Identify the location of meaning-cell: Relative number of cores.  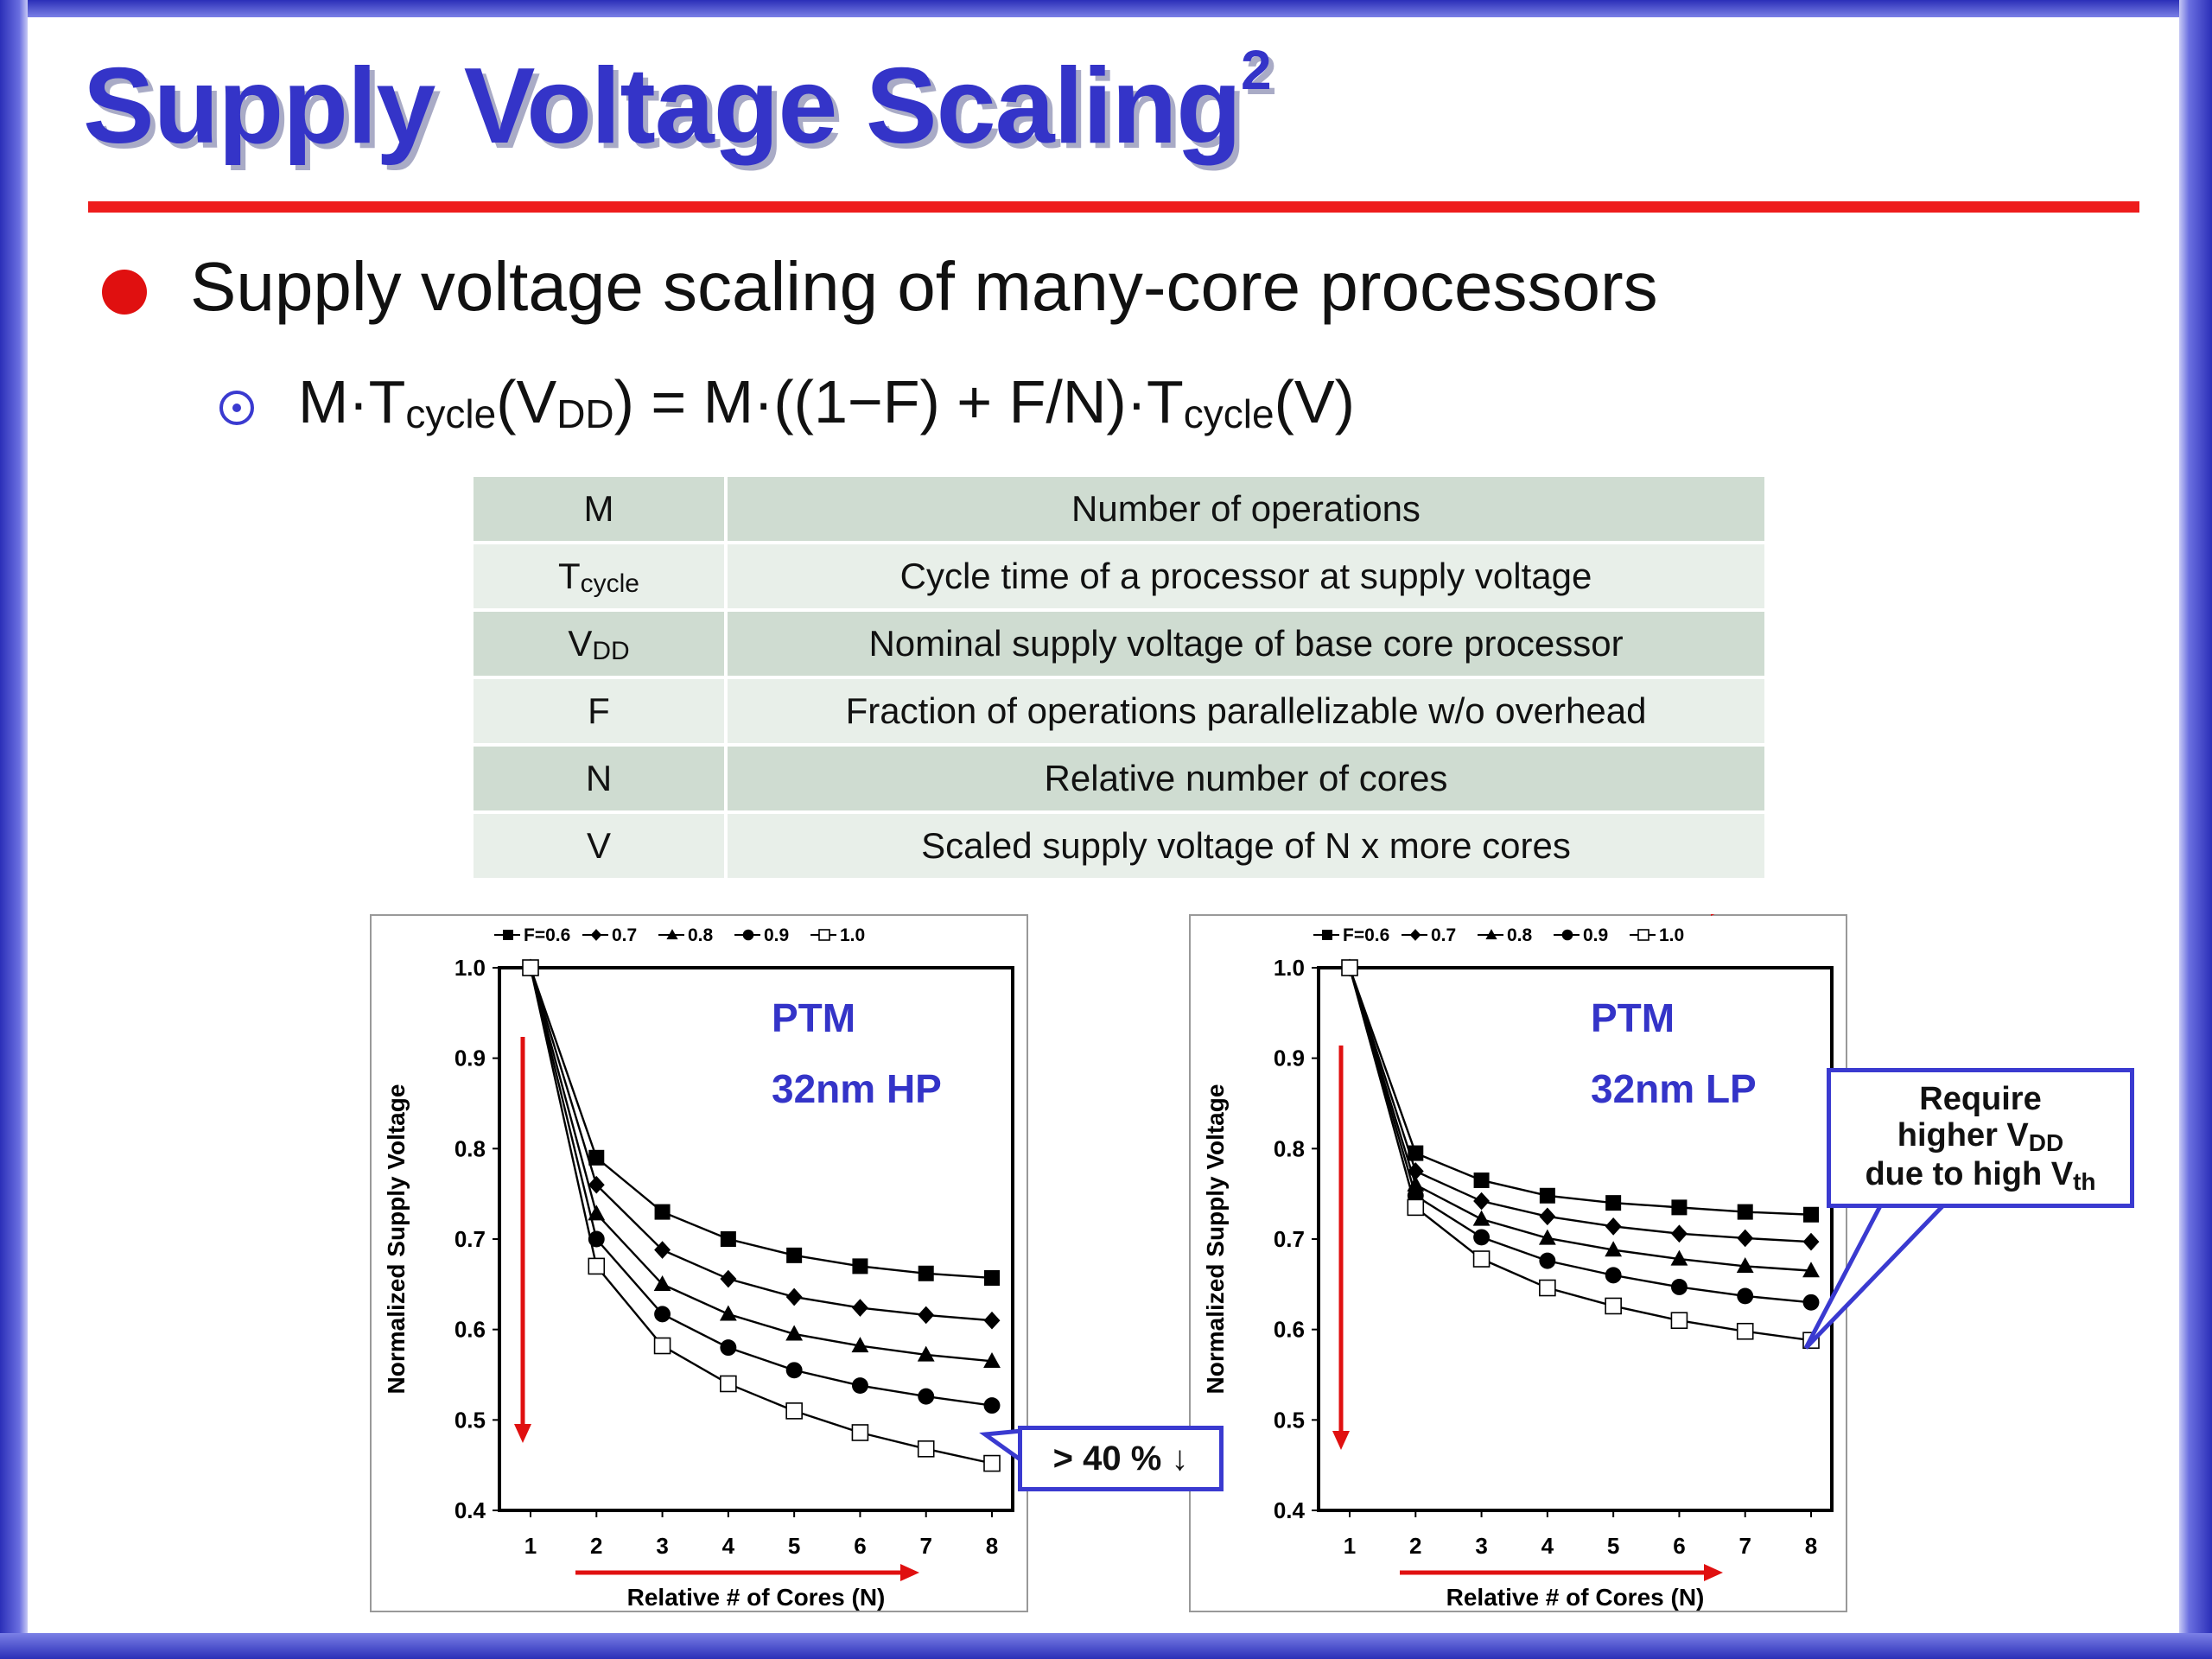
(1245, 779).